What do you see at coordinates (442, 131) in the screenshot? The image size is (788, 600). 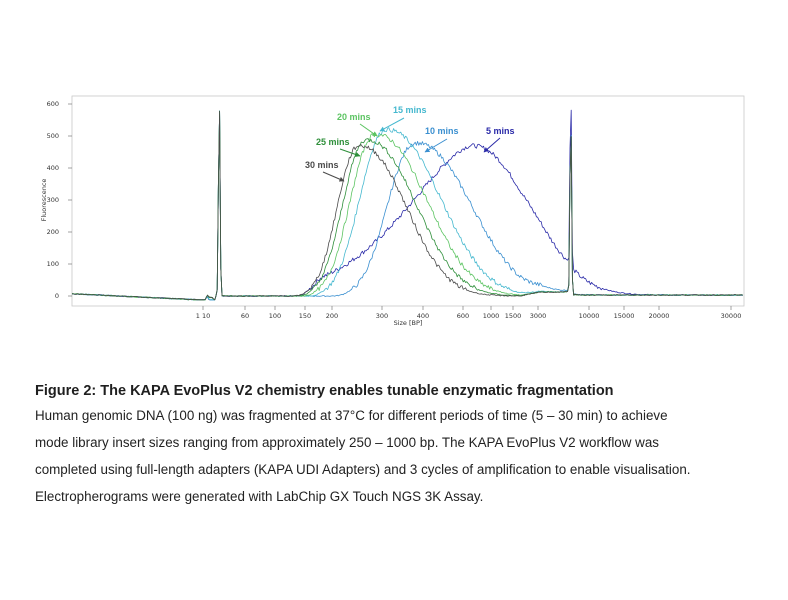 I see `series-label: 10 mins` at bounding box center [442, 131].